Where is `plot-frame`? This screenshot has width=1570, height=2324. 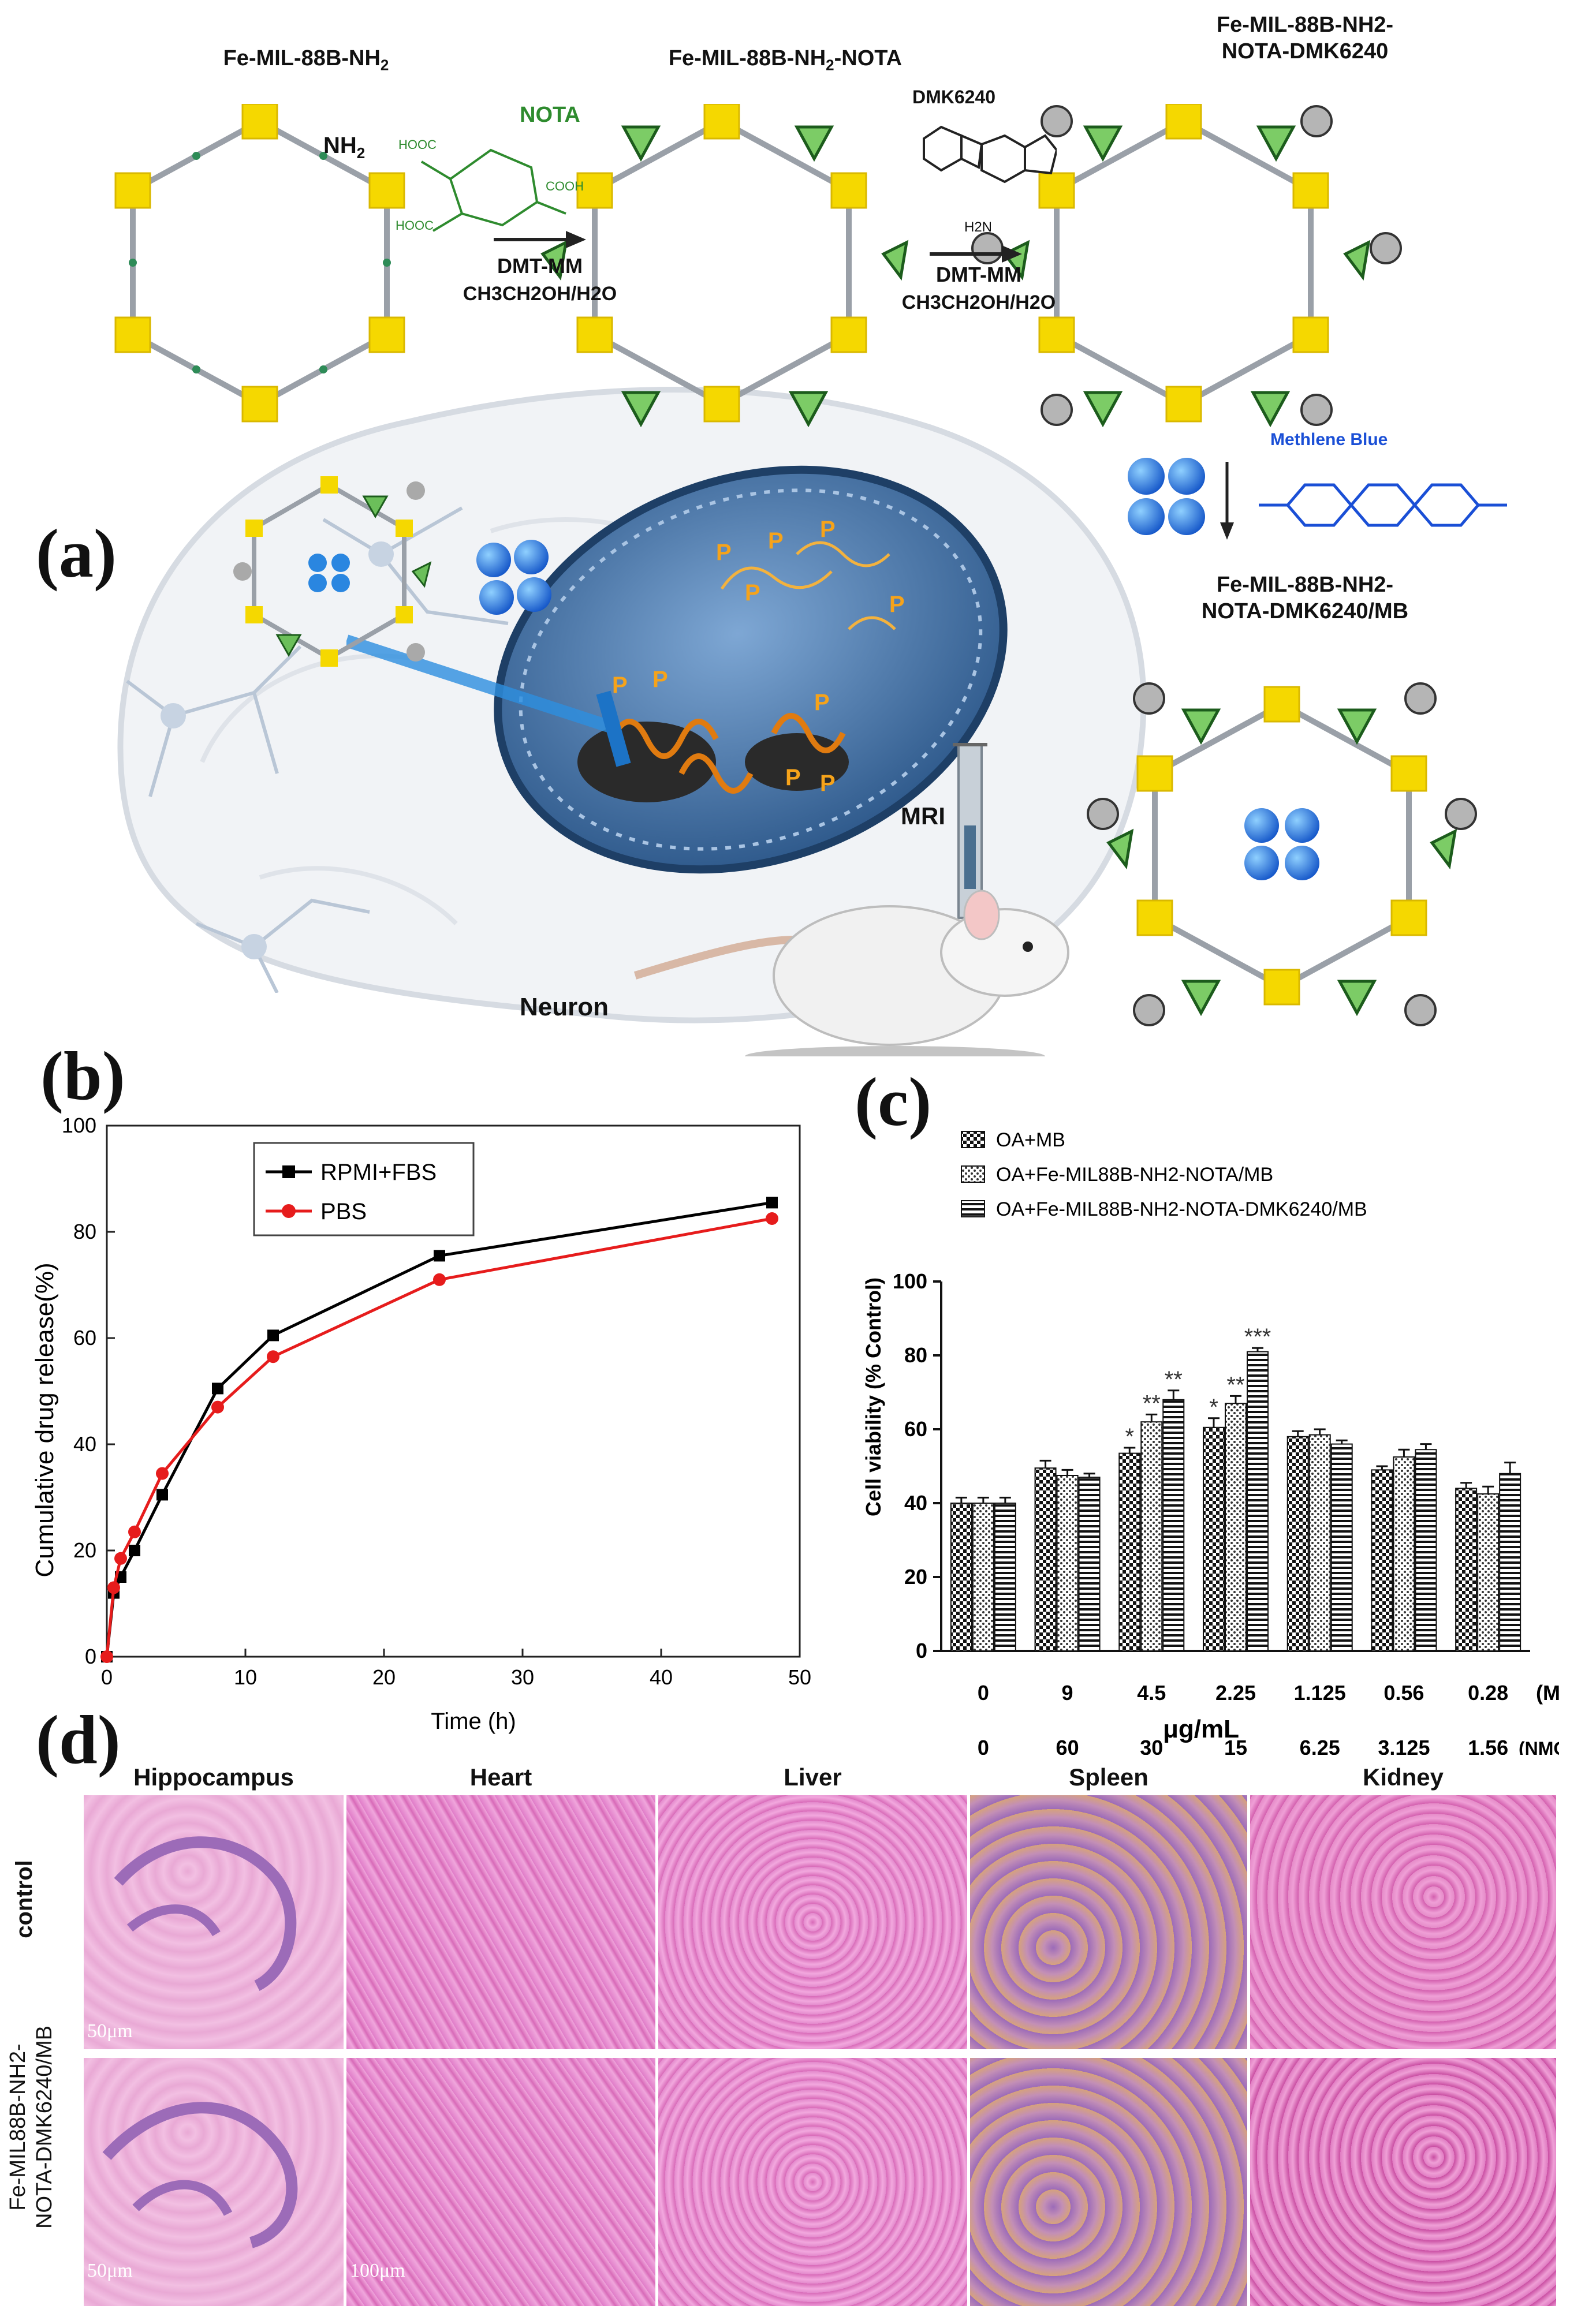 plot-frame is located at coordinates (453, 1391).